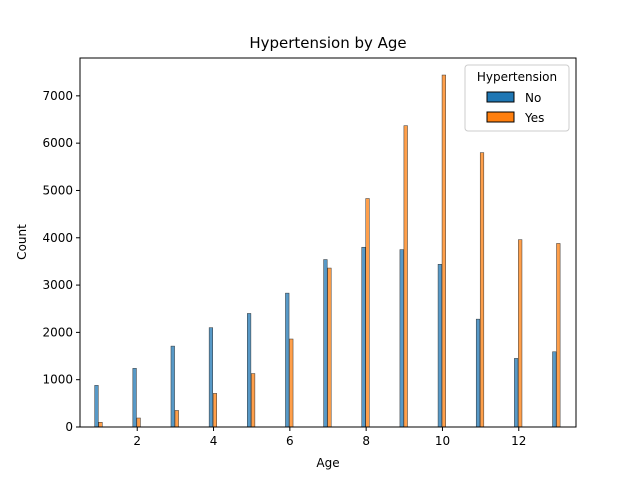  What do you see at coordinates (534, 118) in the screenshot?
I see `legend-label-yes: Yes` at bounding box center [534, 118].